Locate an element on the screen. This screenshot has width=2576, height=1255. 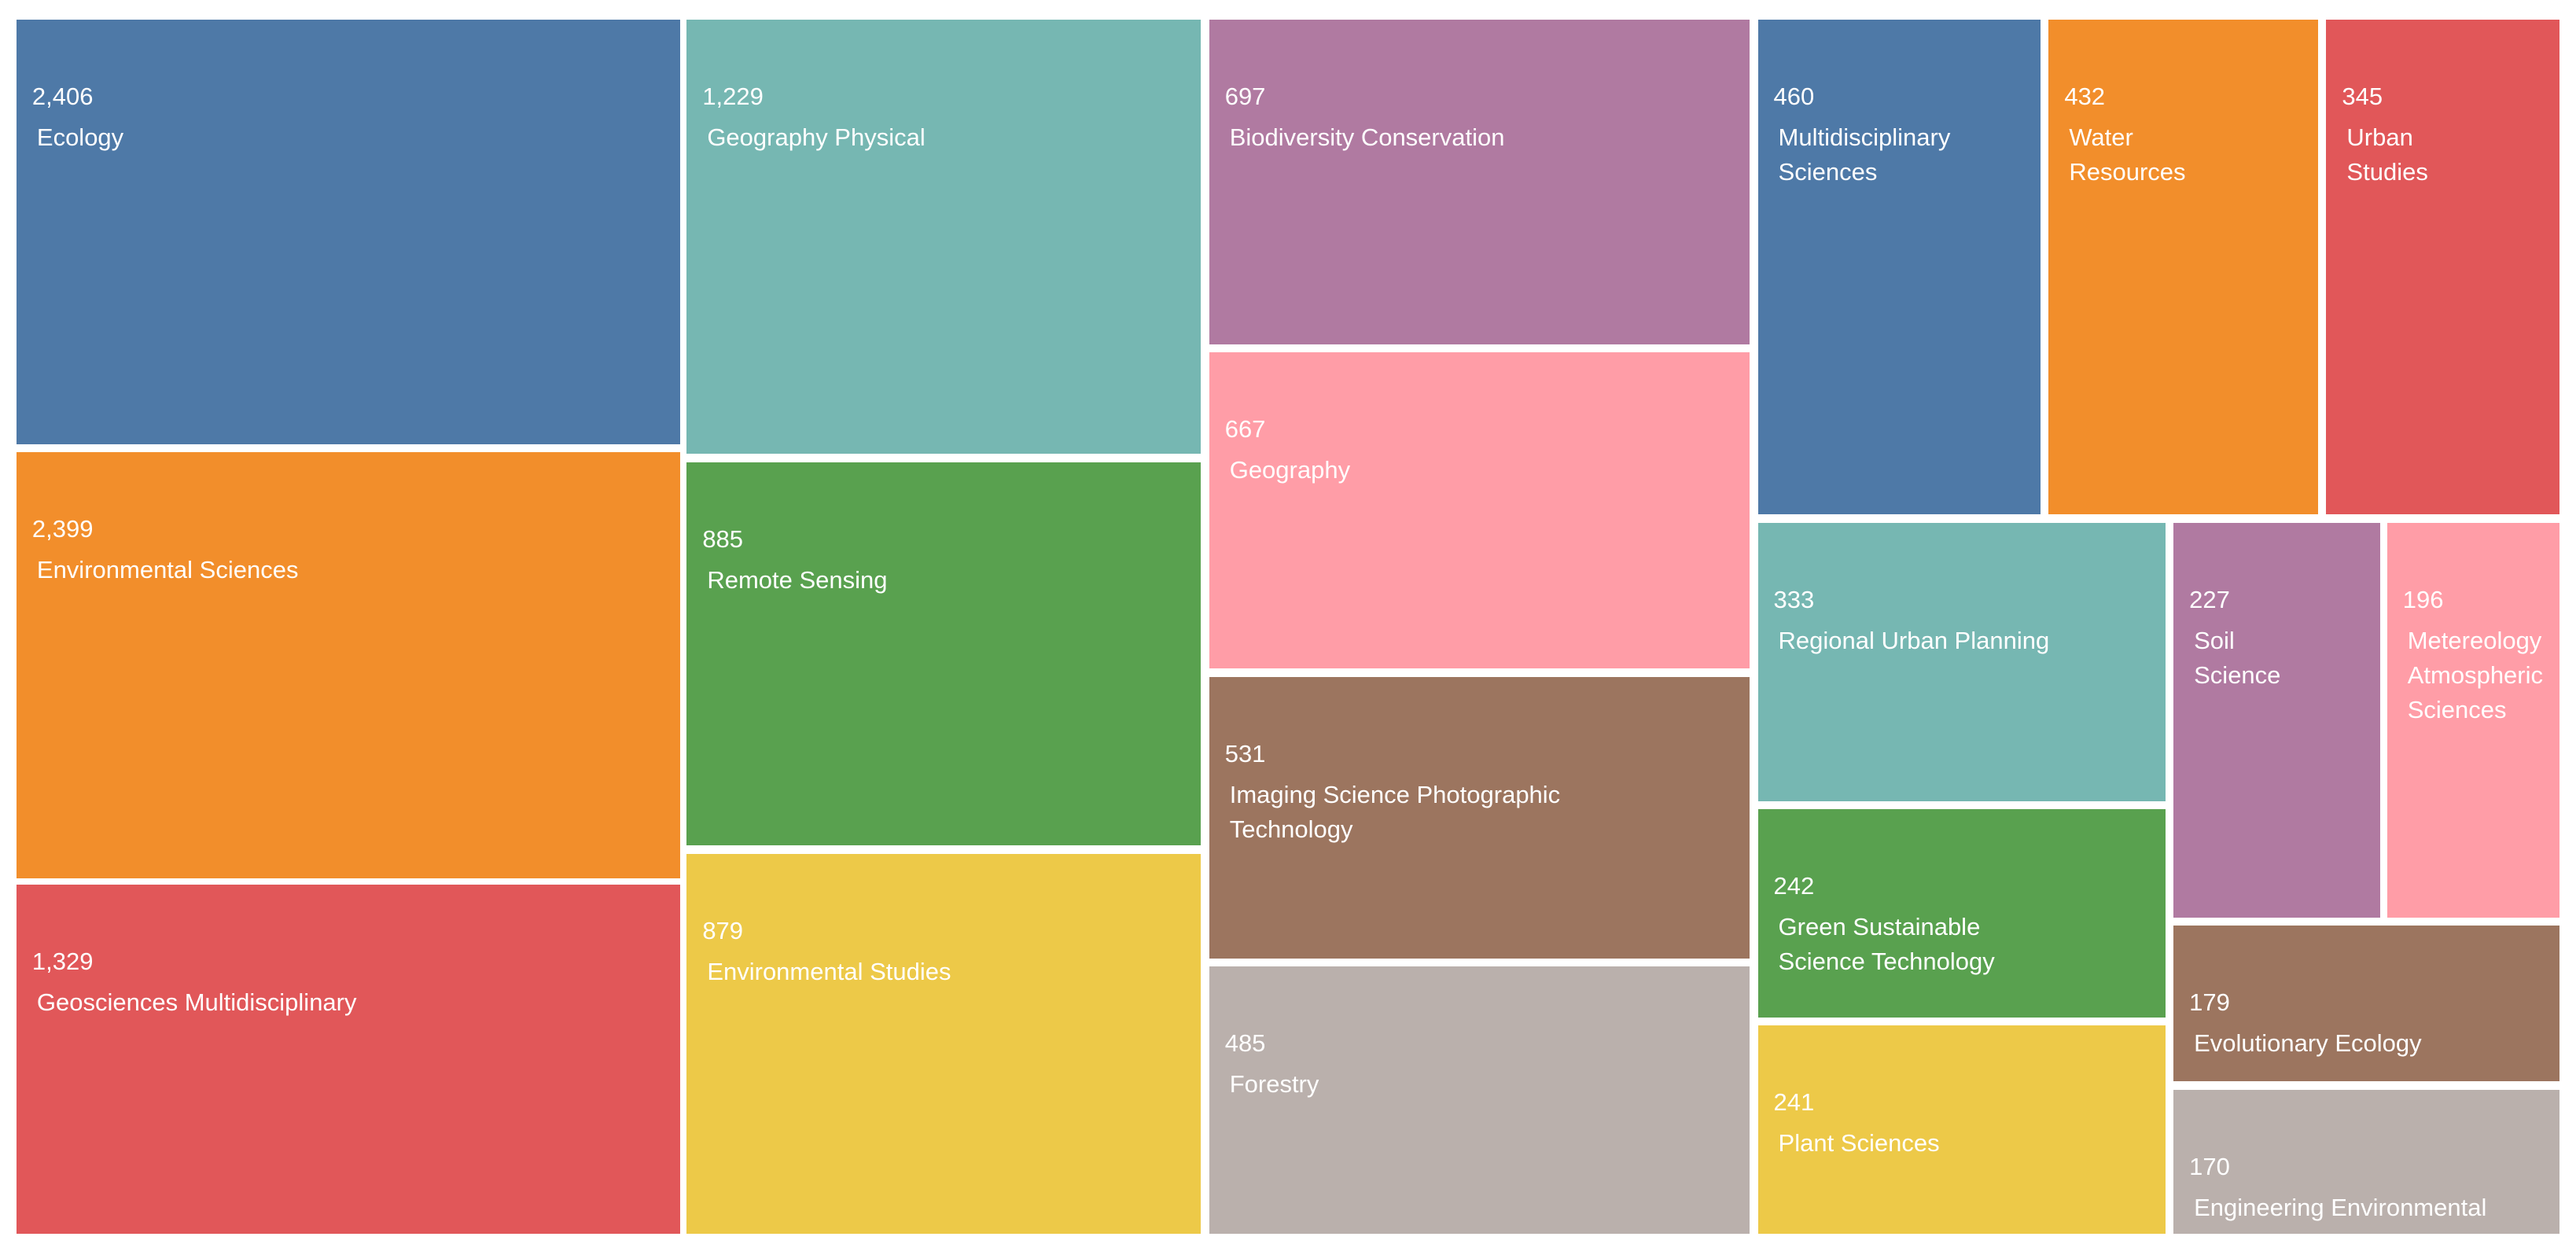
value-label: 1,329 is located at coordinates (63, 962).